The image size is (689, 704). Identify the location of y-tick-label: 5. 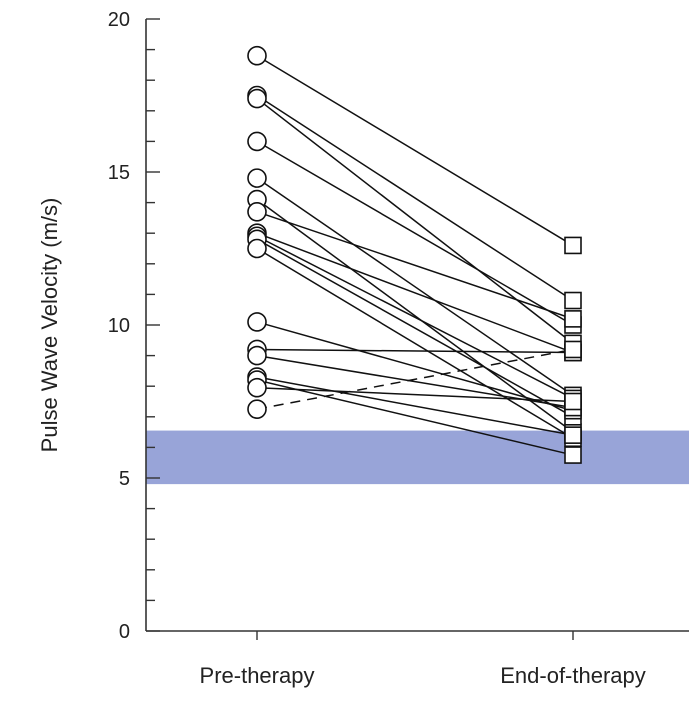
(124, 479).